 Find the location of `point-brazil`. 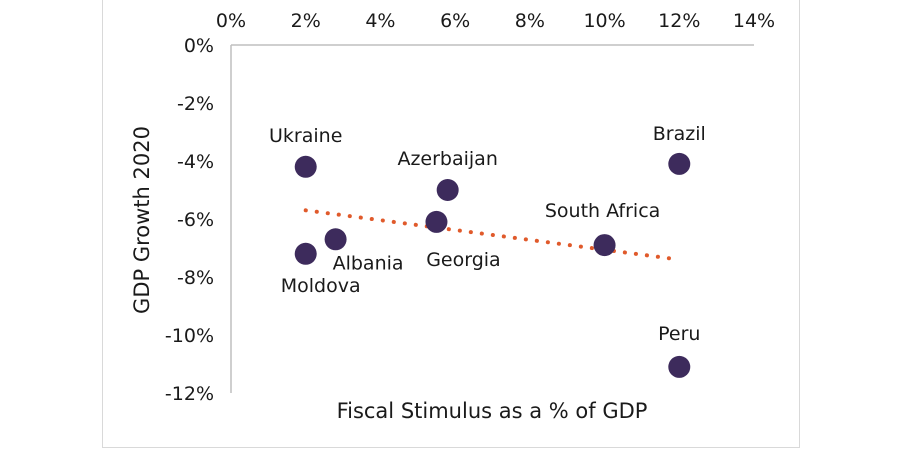

point-brazil is located at coordinates (679, 163).